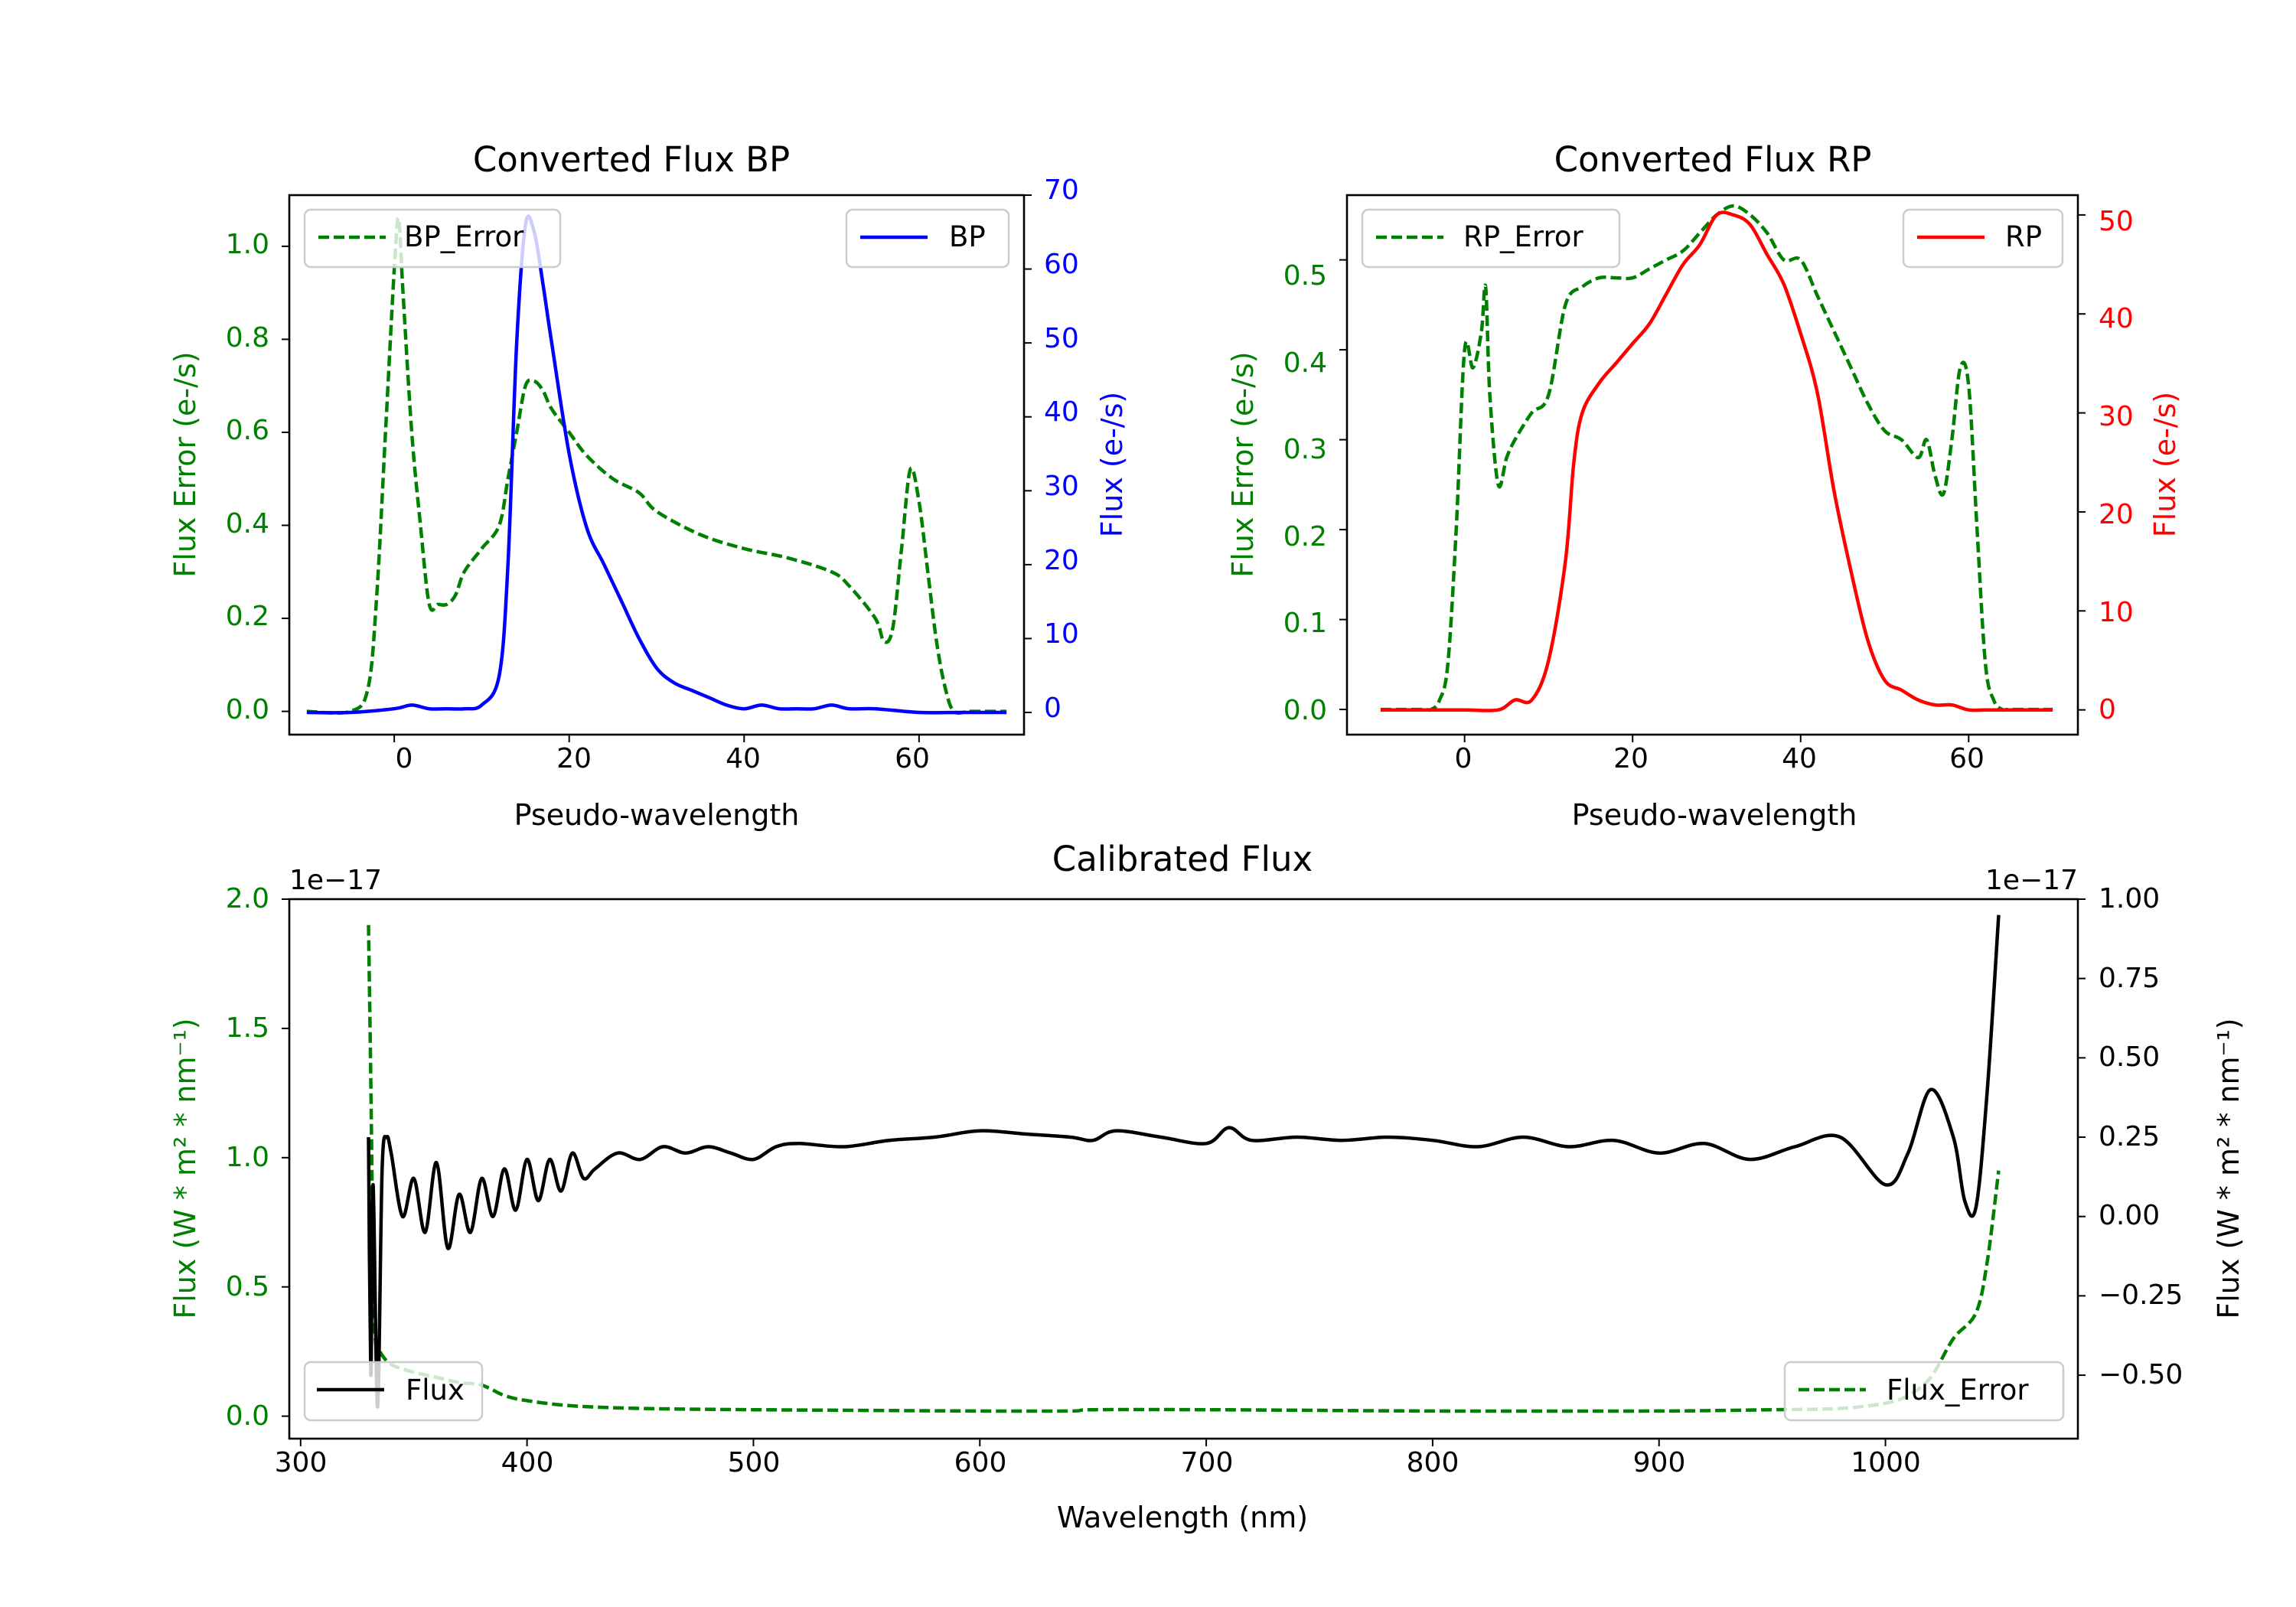  What do you see at coordinates (2129, 1215) in the screenshot?
I see `y-tick-label: 0.00` at bounding box center [2129, 1215].